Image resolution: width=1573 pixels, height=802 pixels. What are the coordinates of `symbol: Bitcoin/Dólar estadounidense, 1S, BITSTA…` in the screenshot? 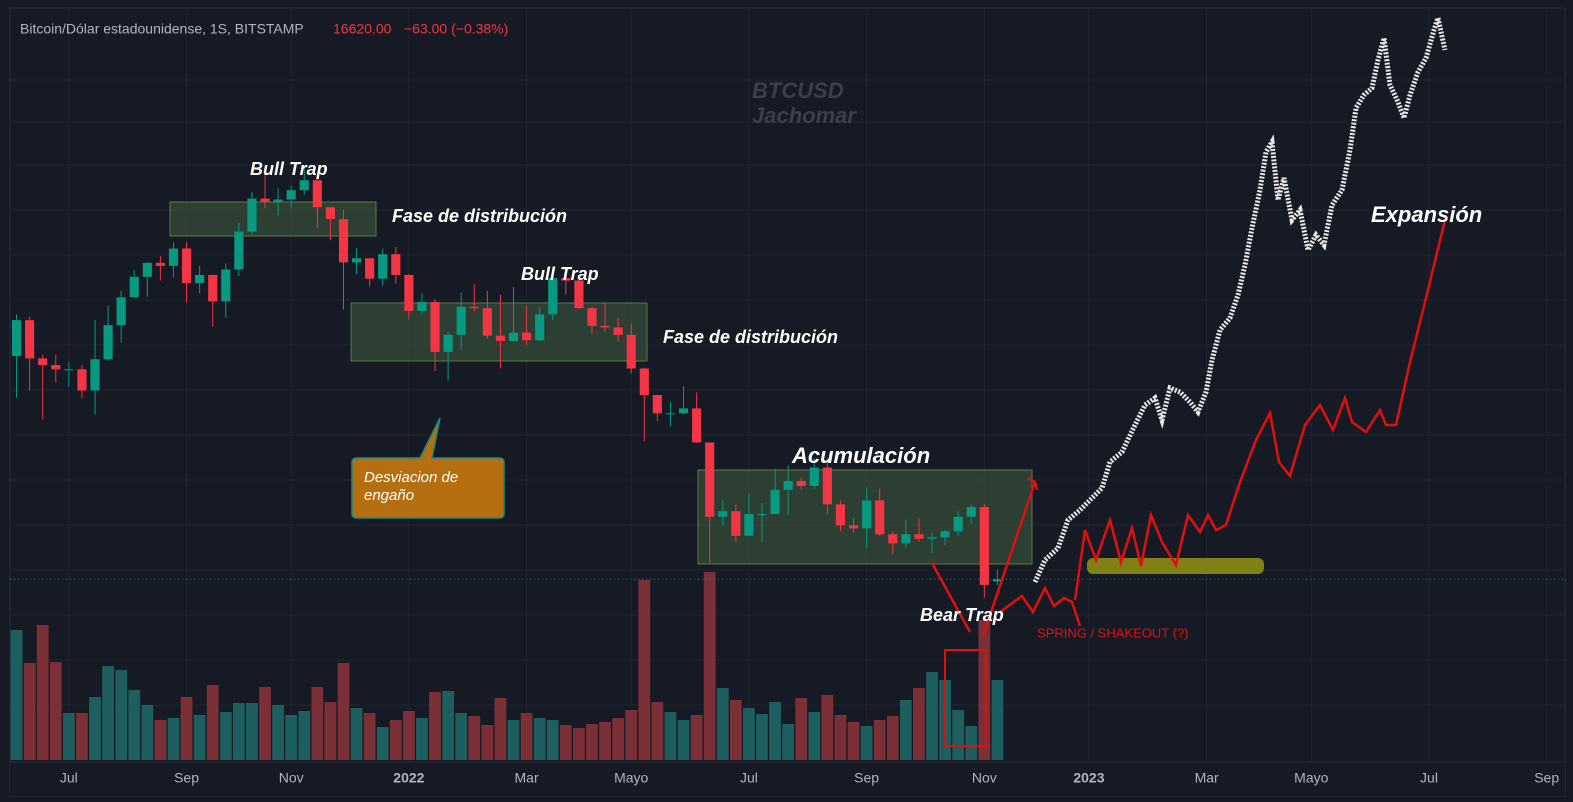 It's located at (162, 29).